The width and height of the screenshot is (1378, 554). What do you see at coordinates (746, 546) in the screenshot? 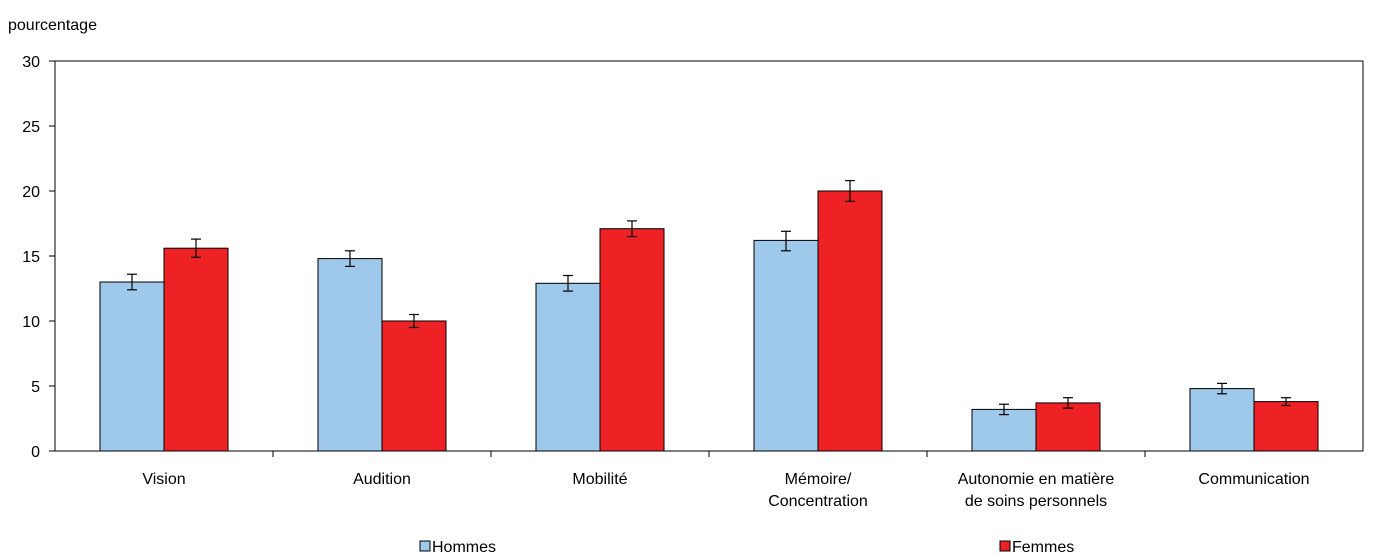
I see `legend: Hommes Femmes` at bounding box center [746, 546].